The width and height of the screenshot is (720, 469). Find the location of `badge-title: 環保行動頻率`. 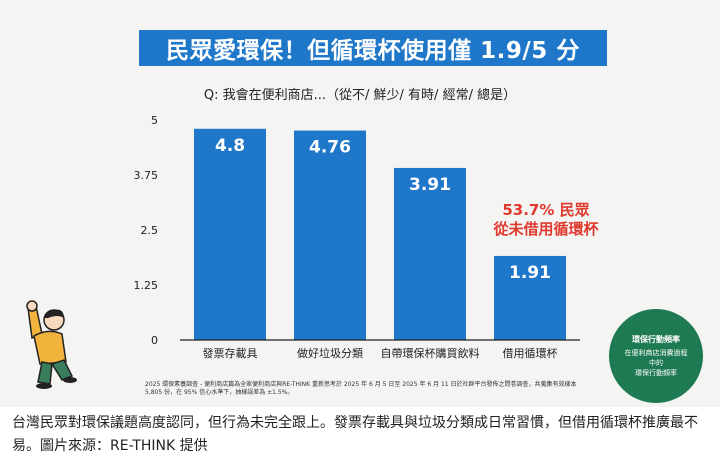

badge-title: 環保行動頻率 is located at coordinates (656, 339).